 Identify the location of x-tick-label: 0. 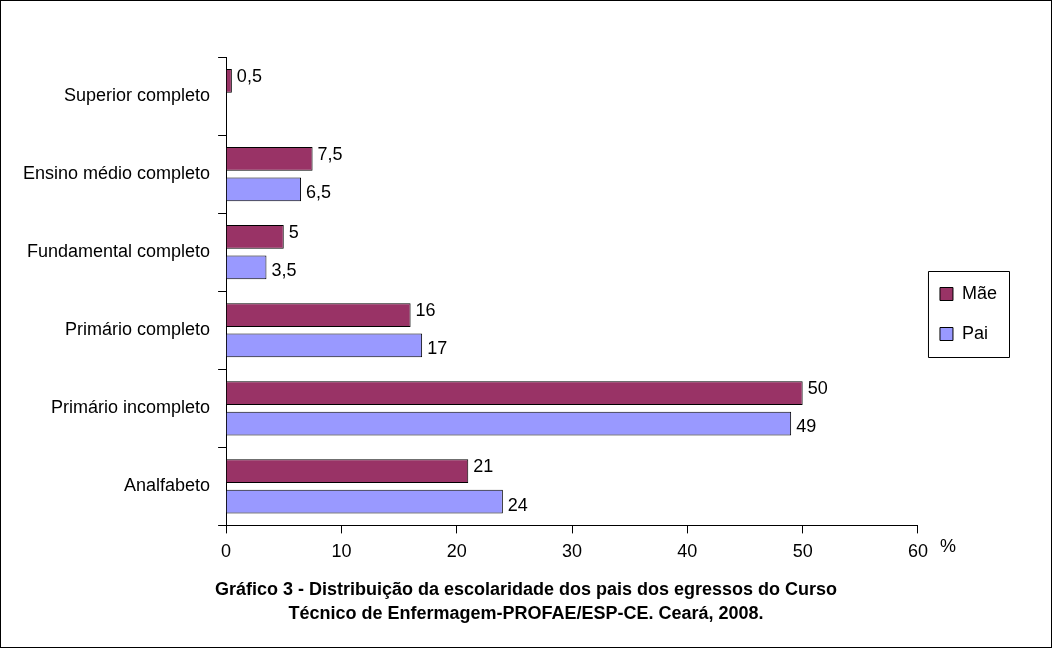
(226, 551).